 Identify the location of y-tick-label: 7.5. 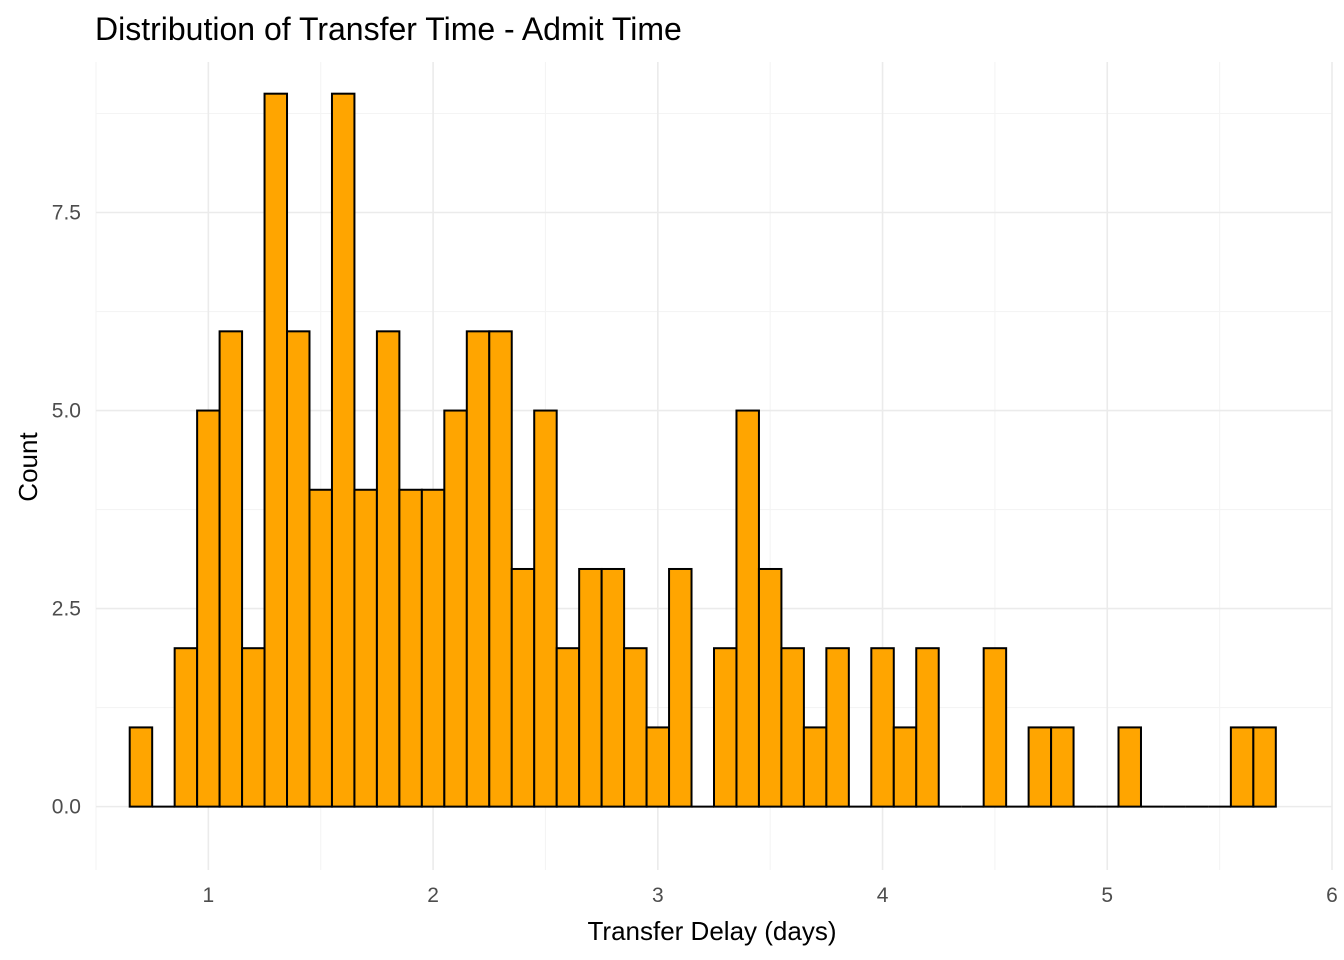
(66, 213).